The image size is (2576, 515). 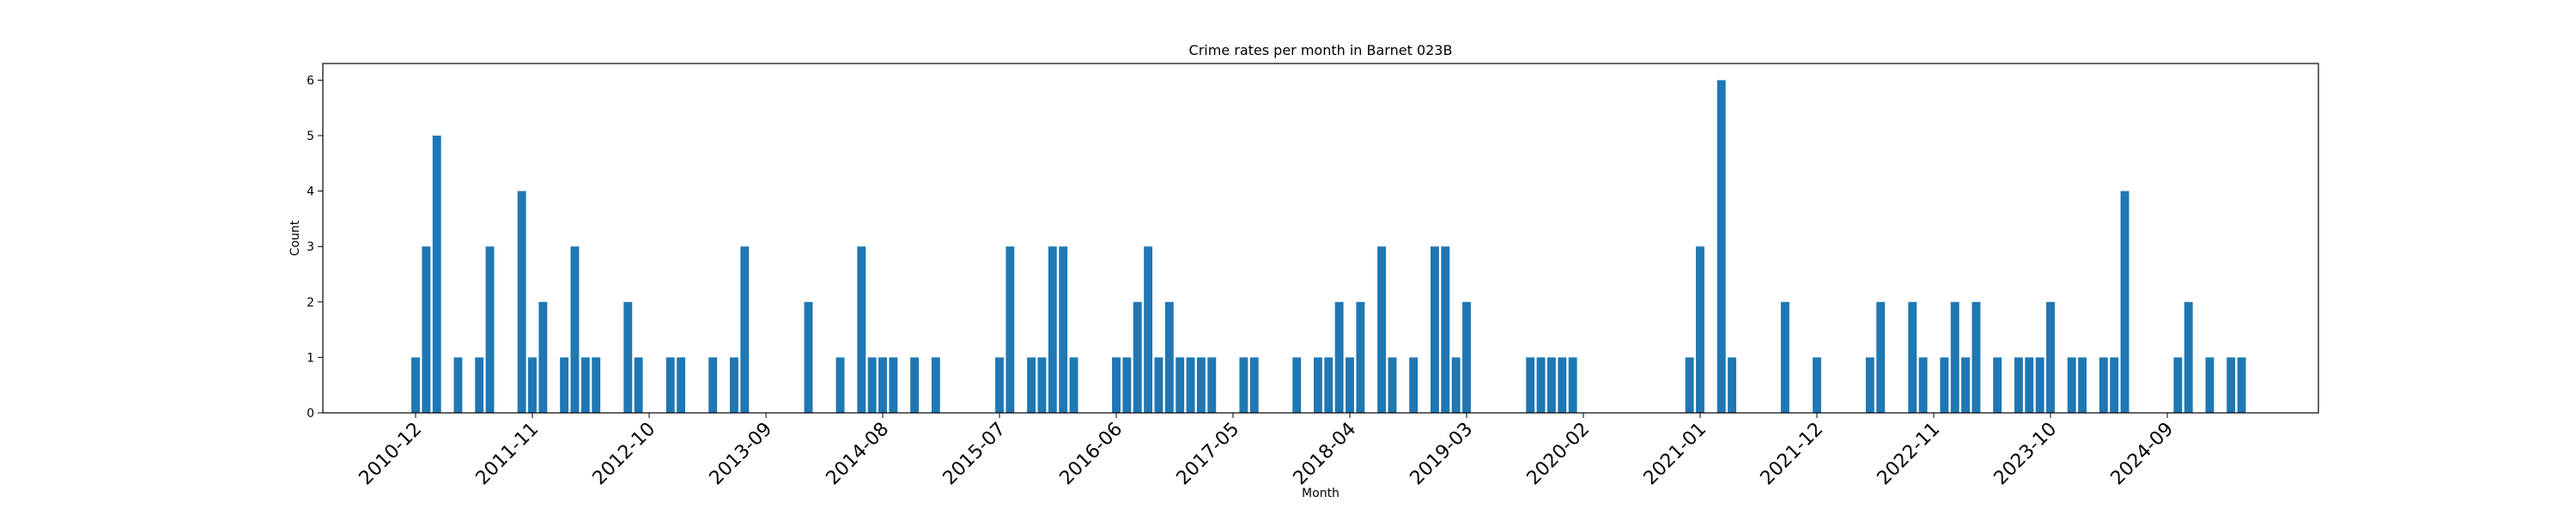 I want to click on x-tick-label: 2018-04, so click(x=1325, y=454).